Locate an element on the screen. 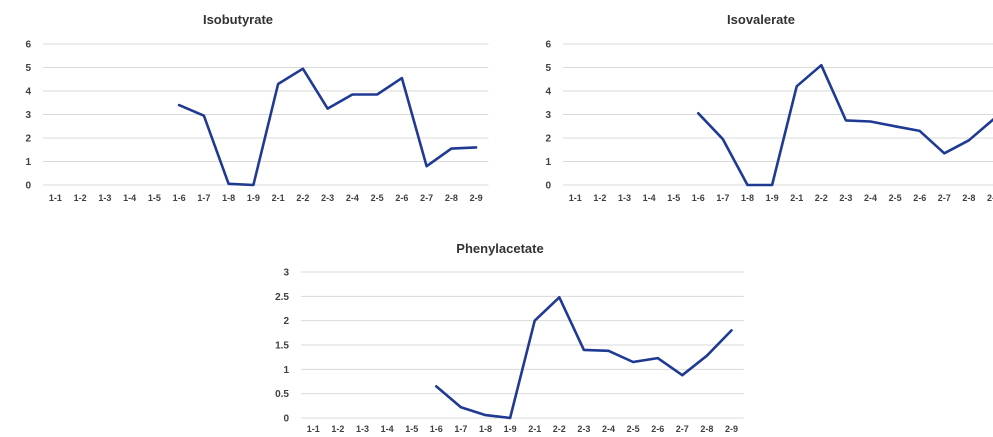 This screenshot has width=993, height=437. y-tick-label: 2.5 is located at coordinates (282, 297).